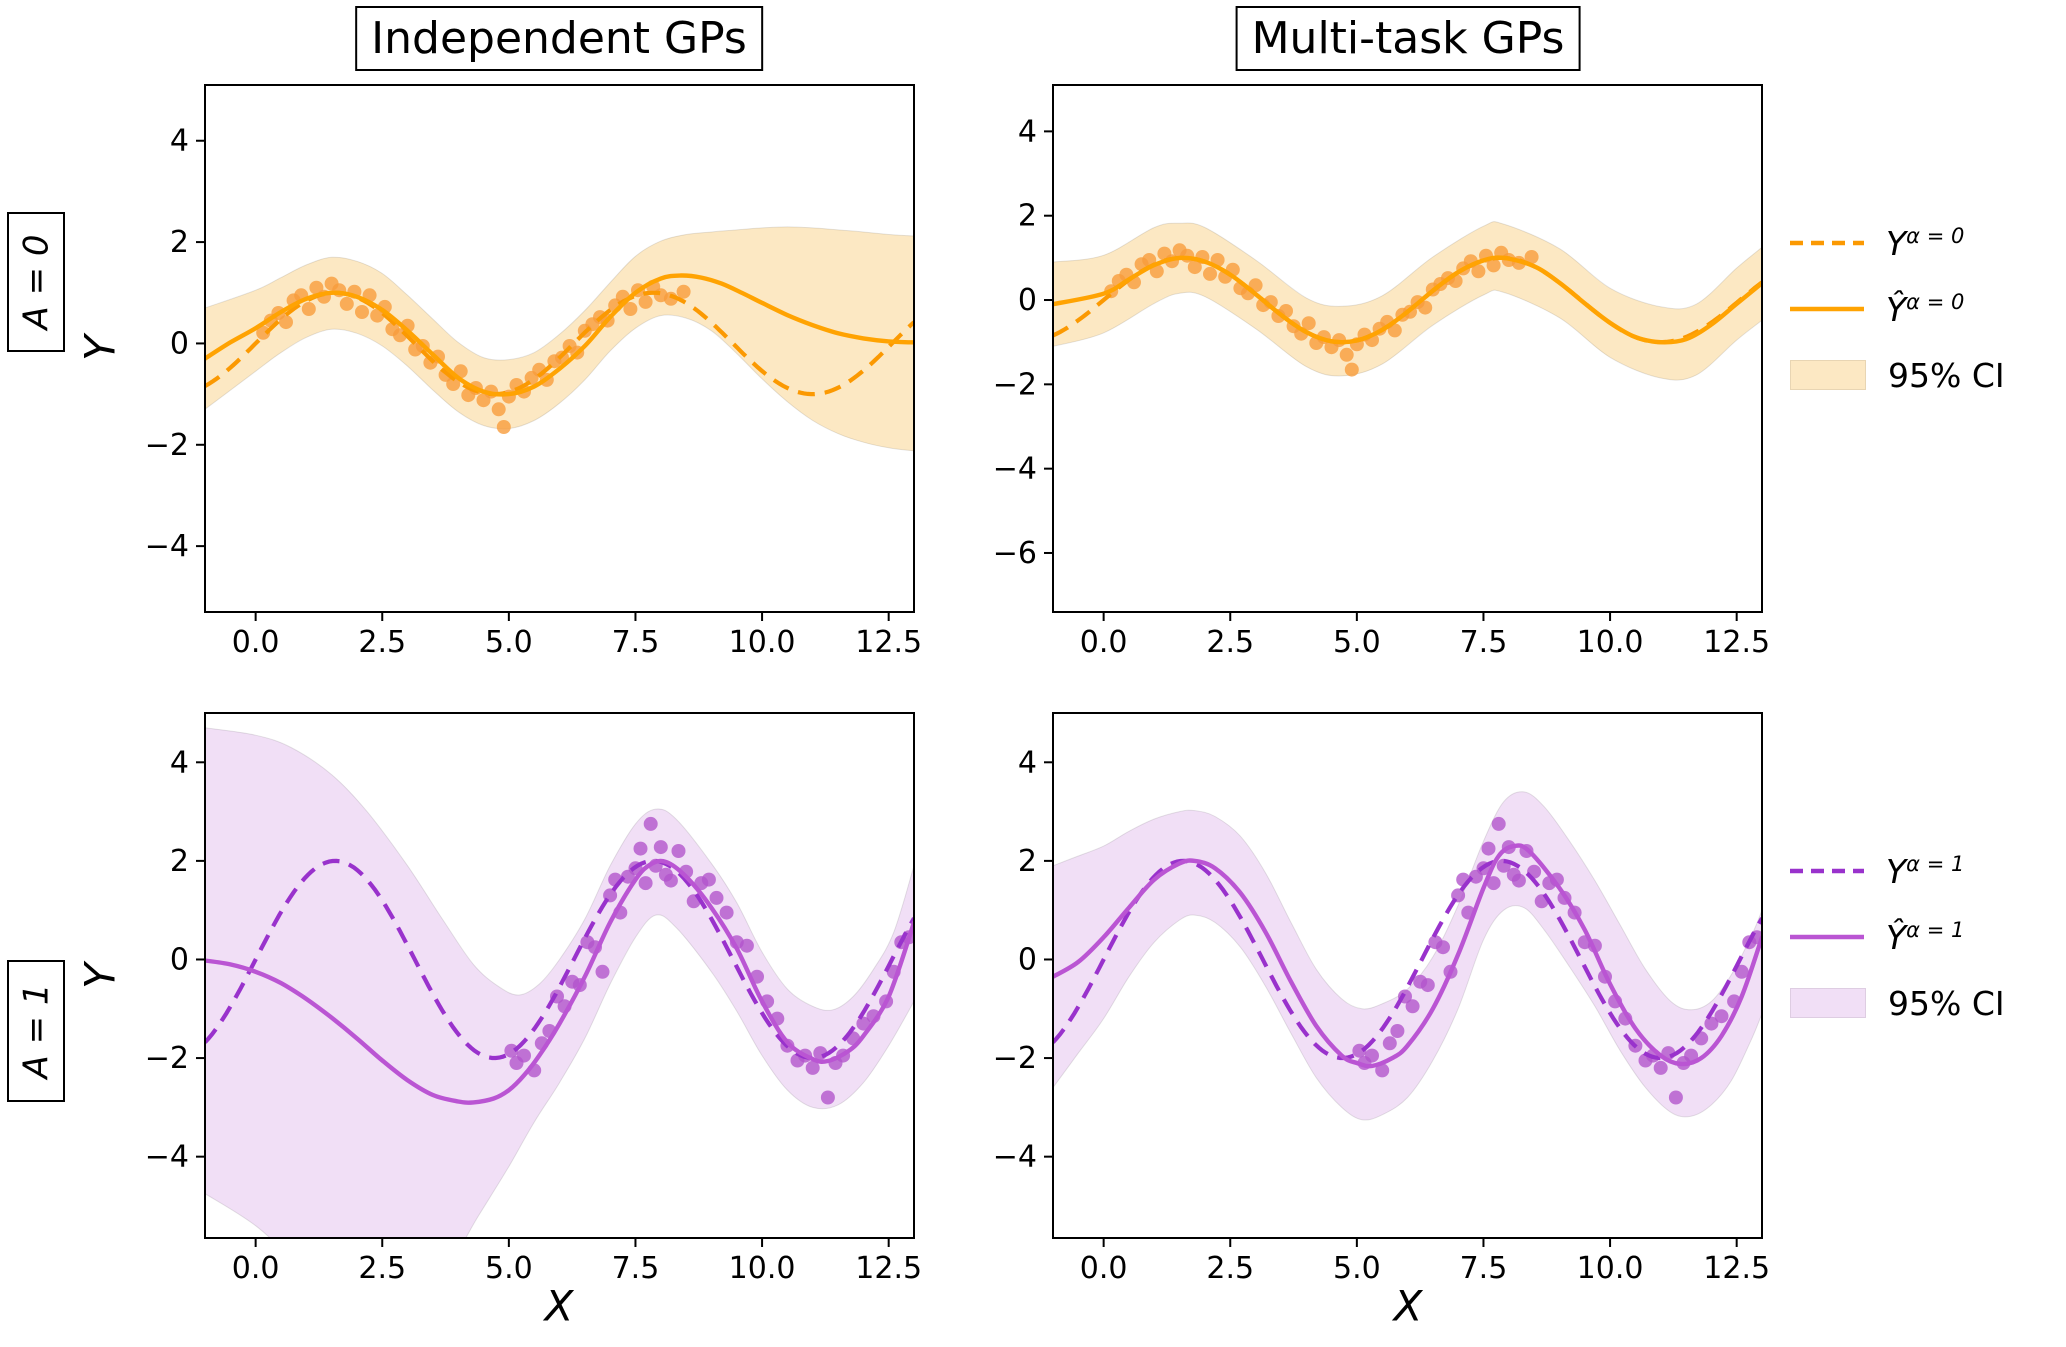  Describe the element at coordinates (100, 976) in the screenshot. I see `y-axis-label-bottom: Y` at that location.